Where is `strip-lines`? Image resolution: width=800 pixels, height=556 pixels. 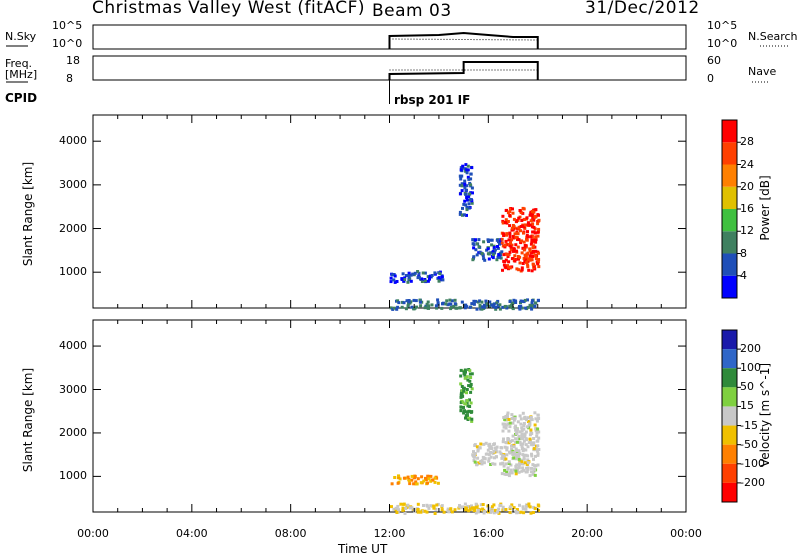
strip-lines is located at coordinates (398, 67).